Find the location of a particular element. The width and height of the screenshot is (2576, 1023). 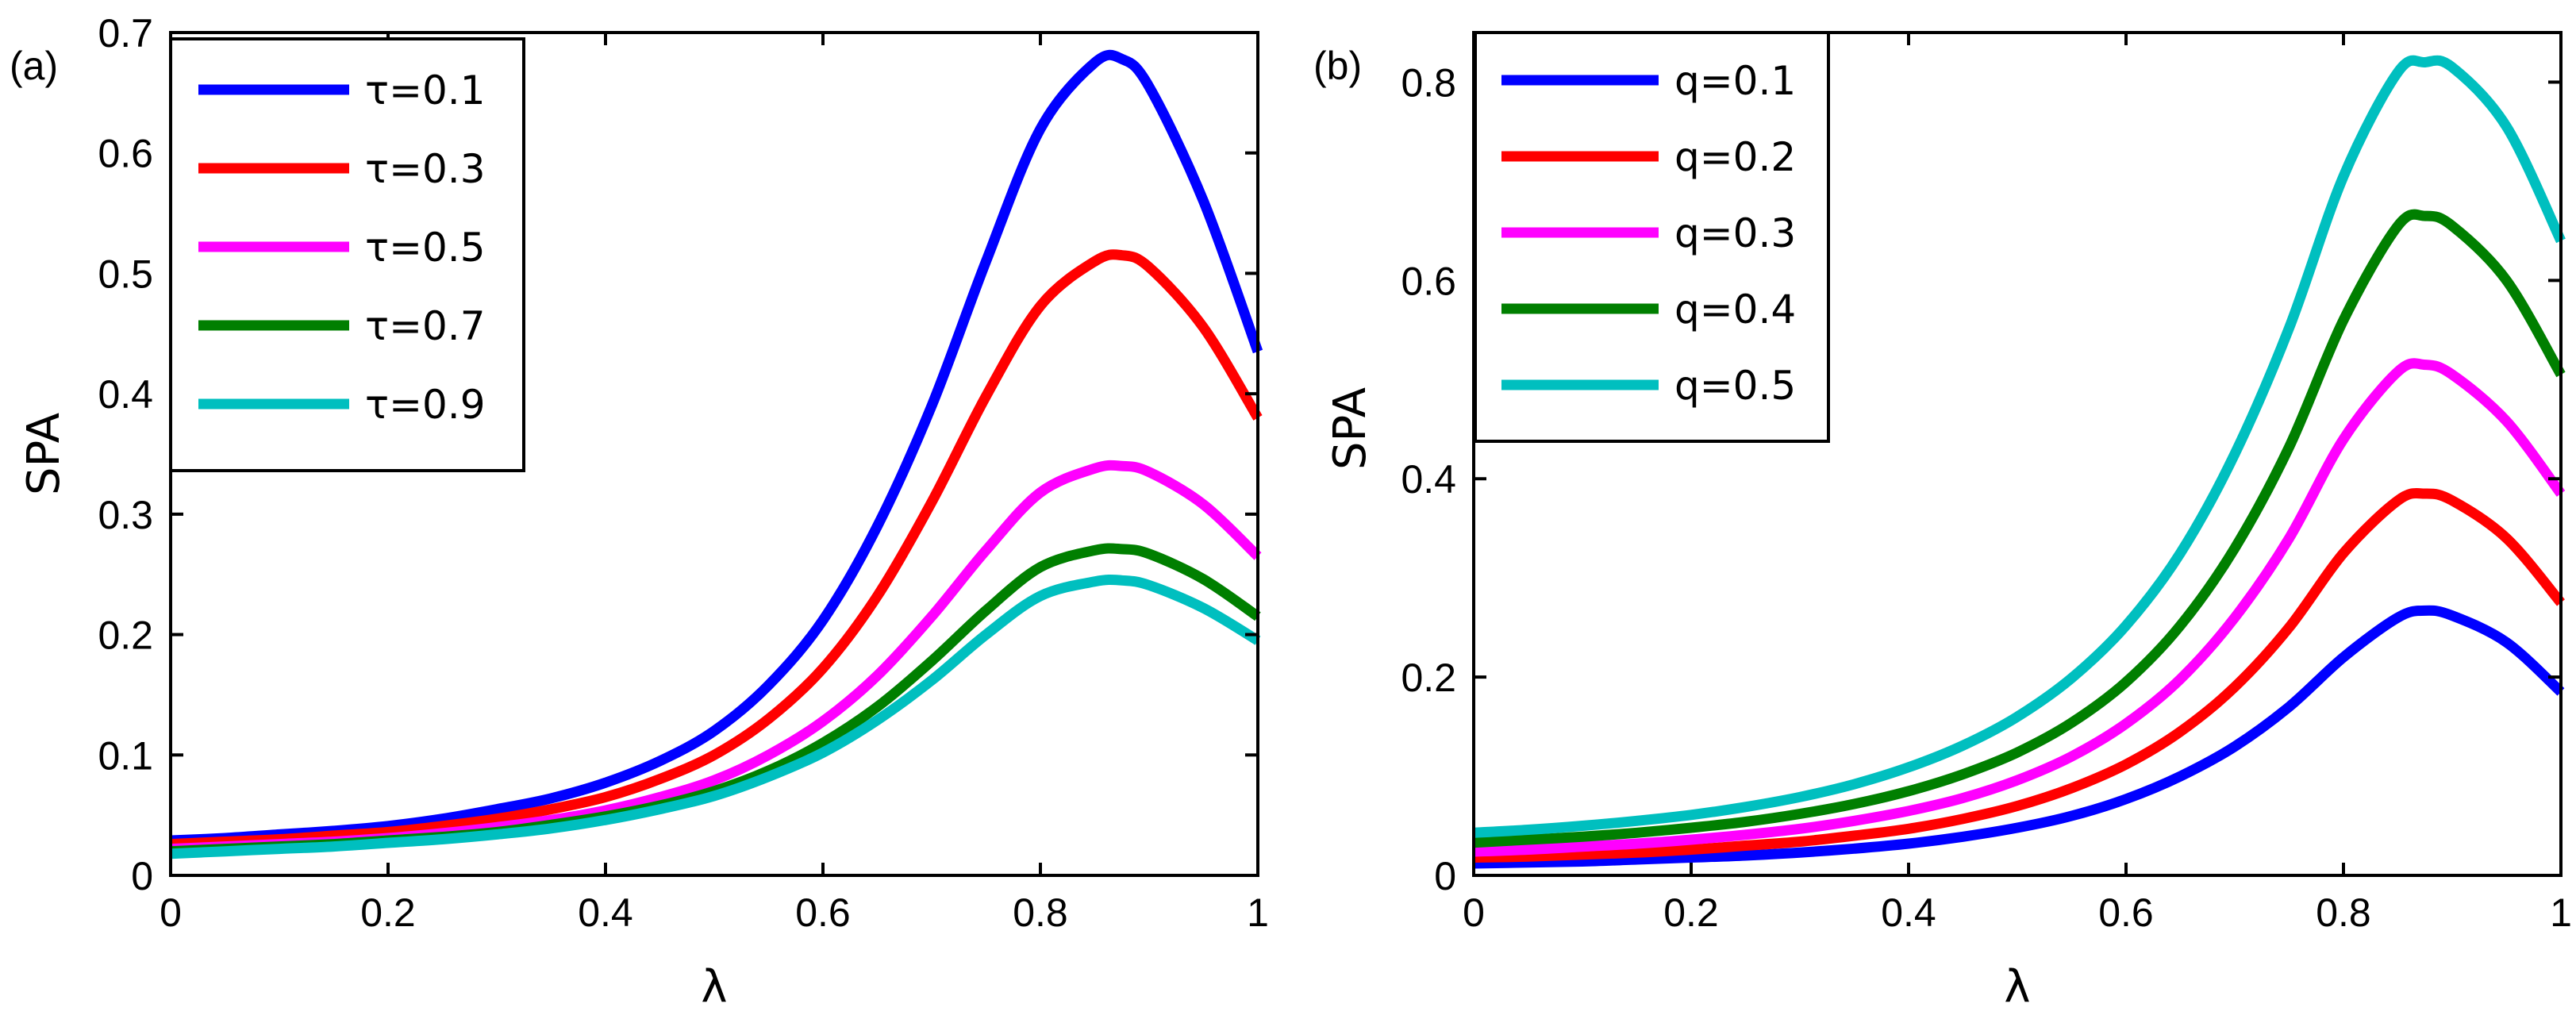

panel-b-y-tick-label: 0.4 is located at coordinates (1428, 479).